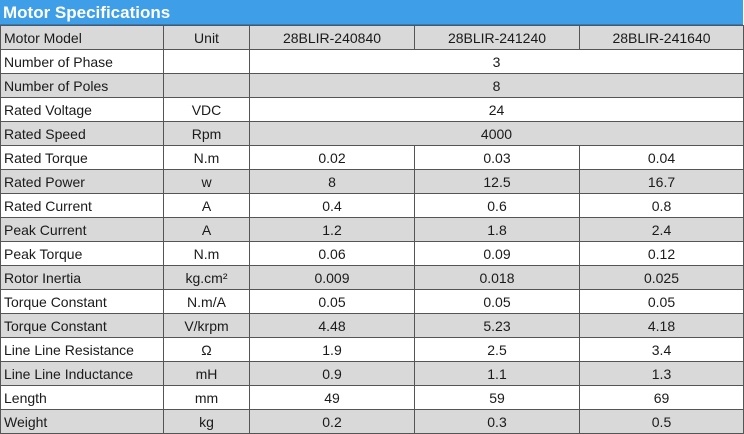 The image size is (744, 434). I want to click on row-value: 0.9, so click(332, 373).